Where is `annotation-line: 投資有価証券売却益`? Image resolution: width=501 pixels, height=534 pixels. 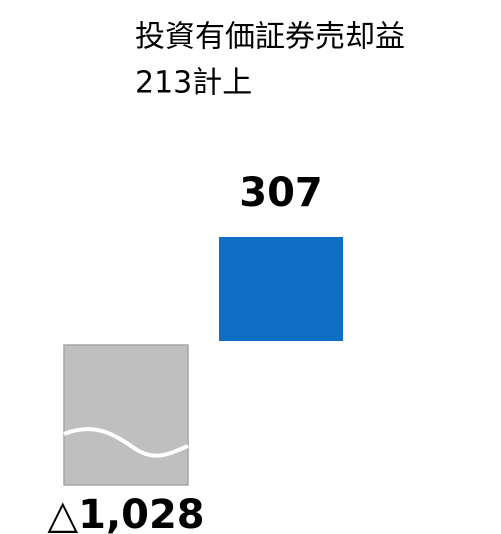 annotation-line: 投資有価証券売却益 is located at coordinates (270, 37).